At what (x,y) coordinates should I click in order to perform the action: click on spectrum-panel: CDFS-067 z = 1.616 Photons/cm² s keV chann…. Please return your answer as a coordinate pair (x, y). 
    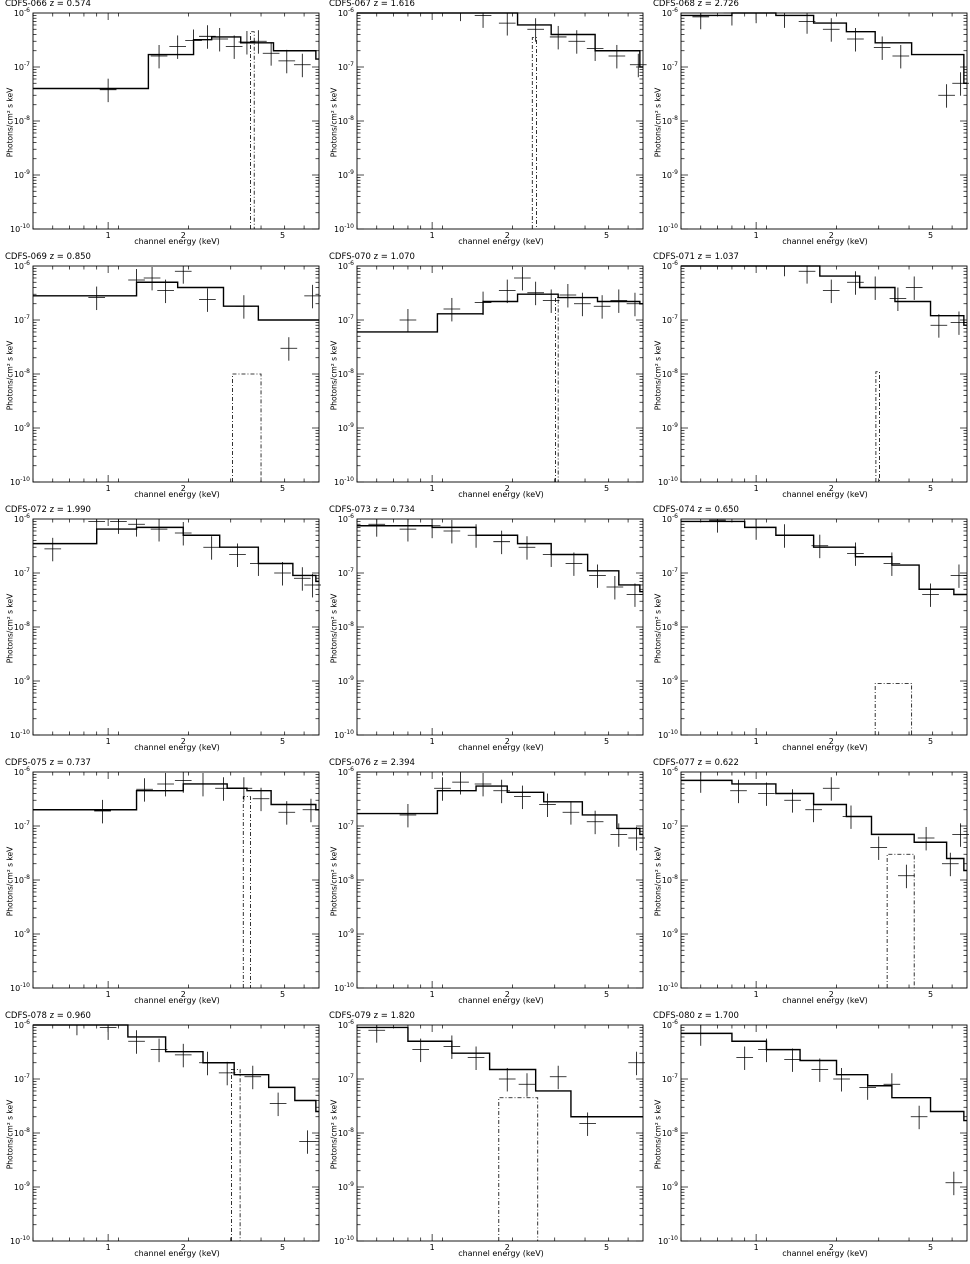
    Looking at the image, I should click on (485, 126).